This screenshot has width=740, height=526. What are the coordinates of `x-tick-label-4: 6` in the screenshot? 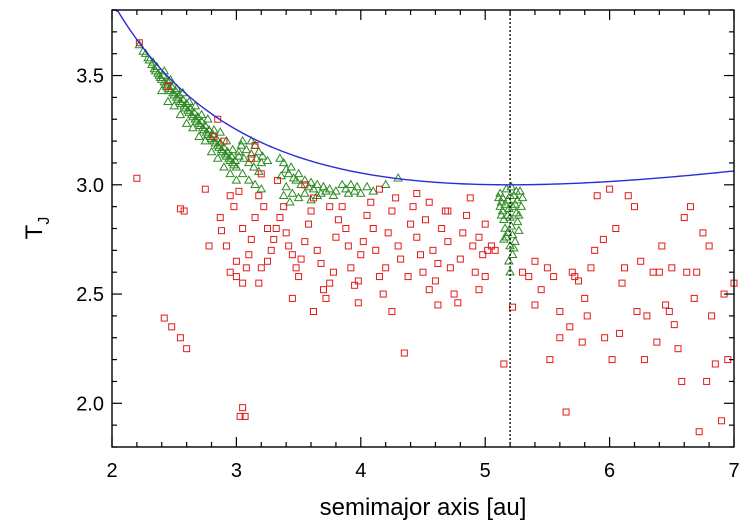 It's located at (609, 471).